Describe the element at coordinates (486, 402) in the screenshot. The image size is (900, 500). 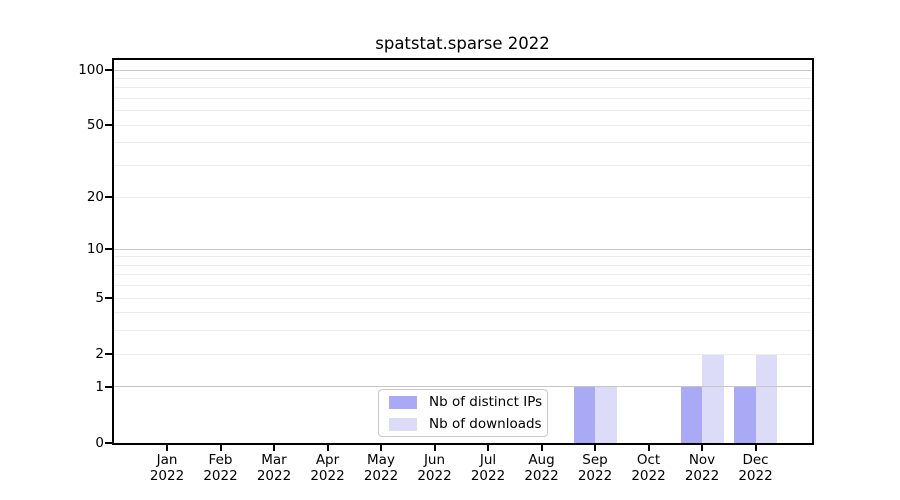
I see `legend-label-distinct-ips: Nb of distinct IPs` at that location.